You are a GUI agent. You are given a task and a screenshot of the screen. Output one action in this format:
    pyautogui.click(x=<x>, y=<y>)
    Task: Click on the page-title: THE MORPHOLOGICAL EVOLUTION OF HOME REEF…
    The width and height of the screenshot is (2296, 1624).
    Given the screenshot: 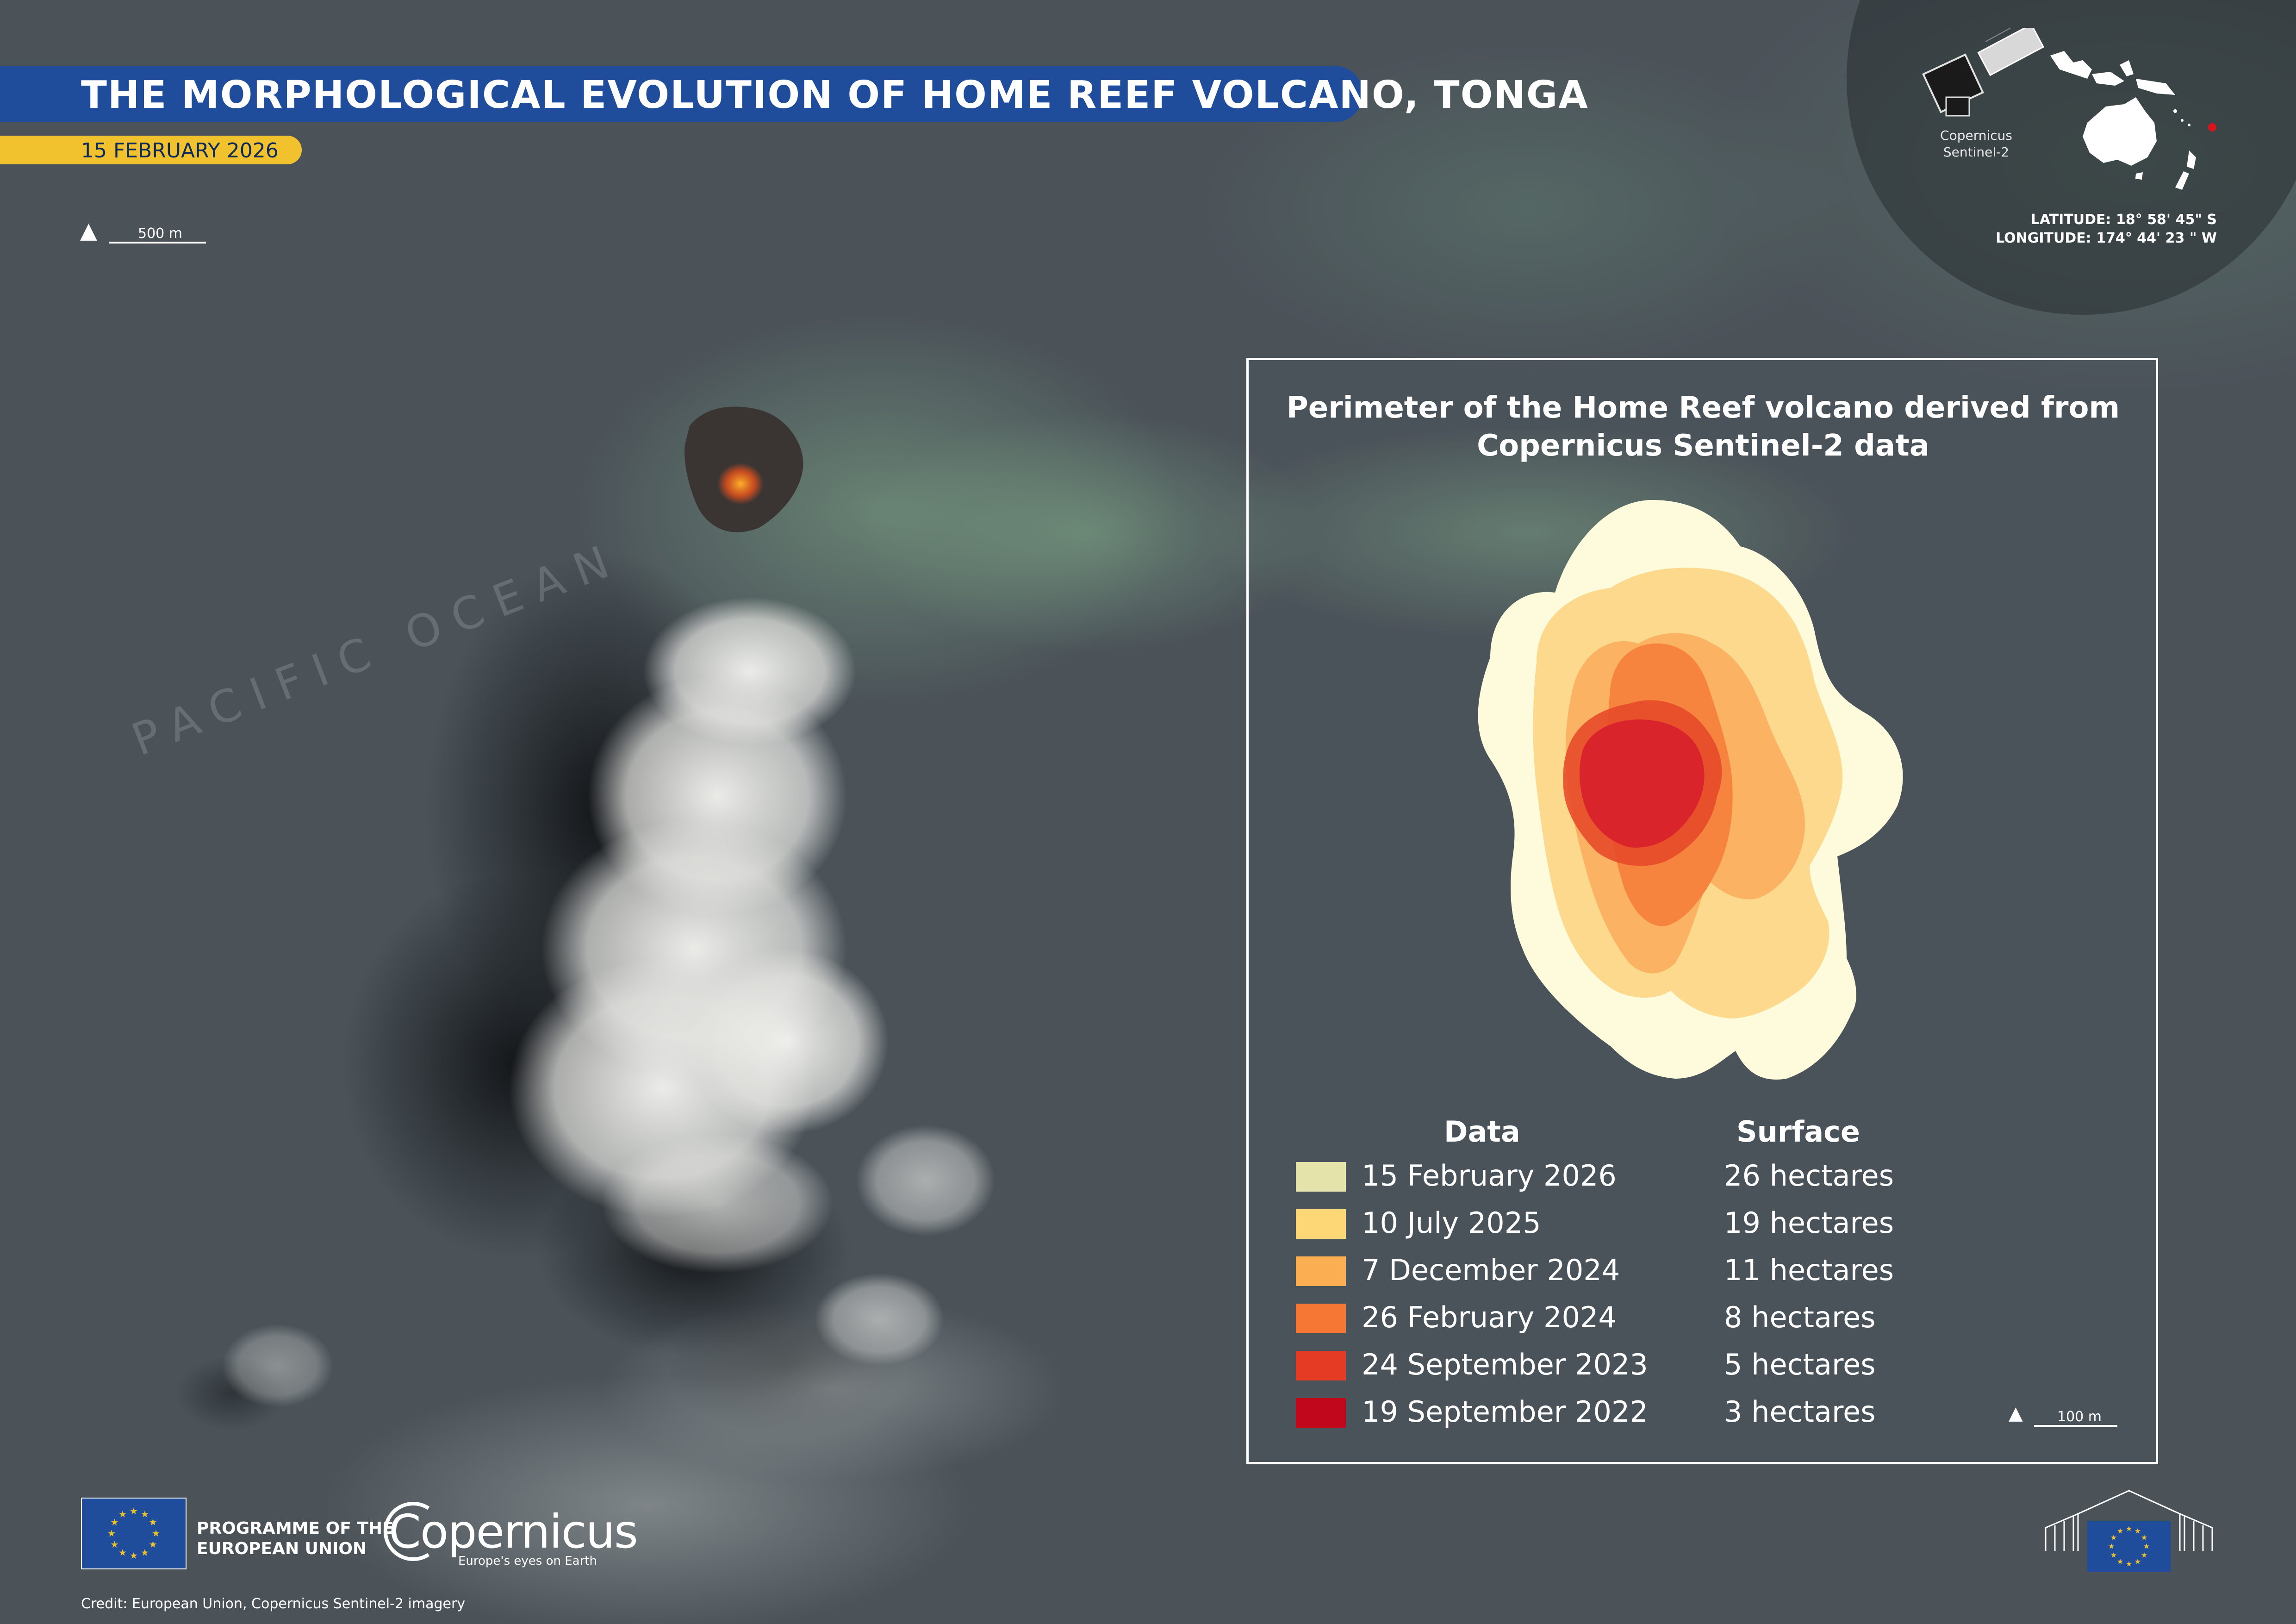 What is the action you would take?
    pyautogui.click(x=835, y=95)
    